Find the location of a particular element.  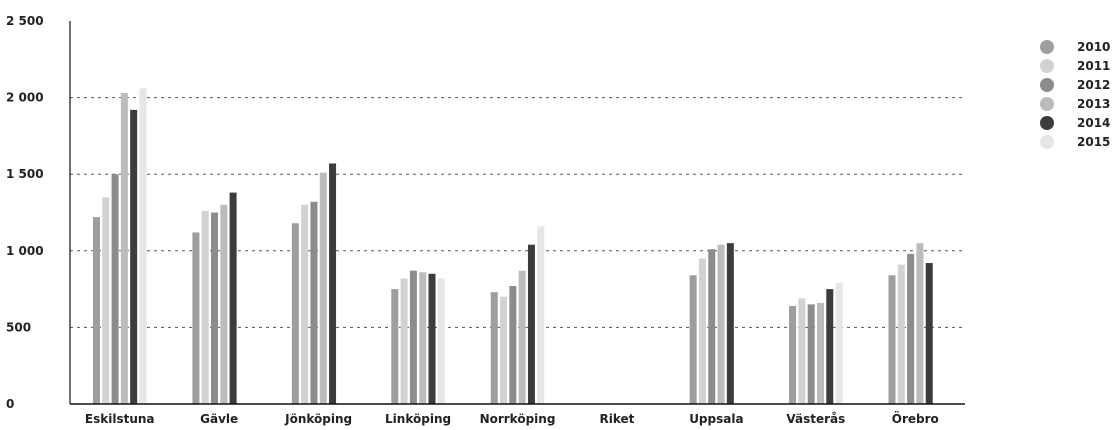

x-tick-label: Uppsala is located at coordinates (716, 419).